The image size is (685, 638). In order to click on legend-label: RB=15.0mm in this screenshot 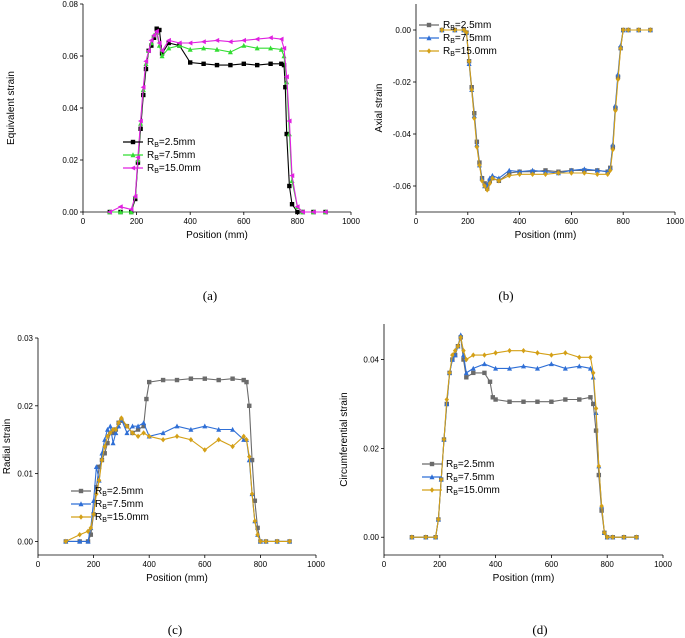, I will do `click(473, 491)`.